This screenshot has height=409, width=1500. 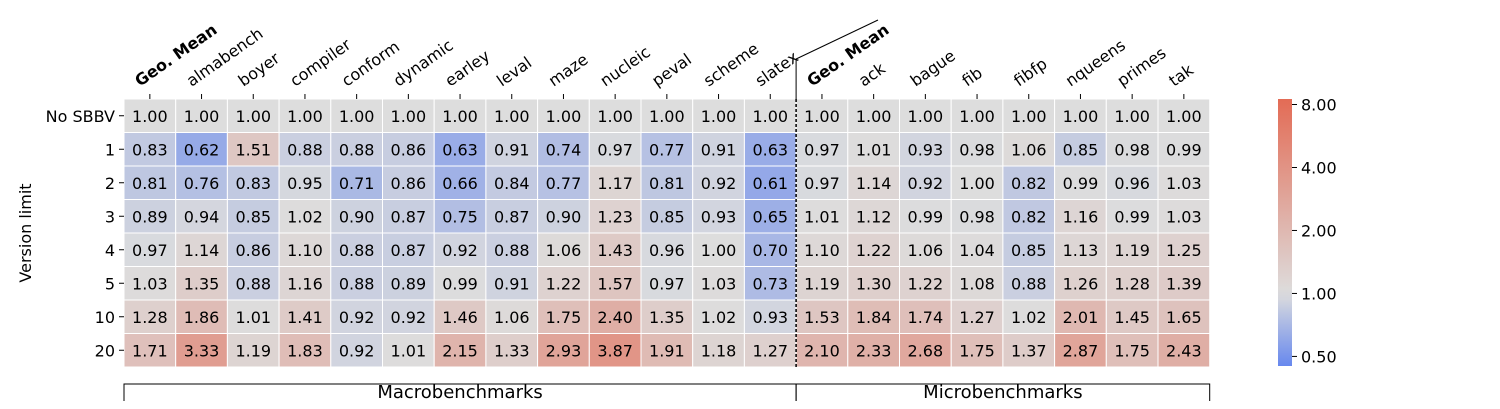 What do you see at coordinates (719, 350) in the screenshot?
I see `cell-value-label: 1.18` at bounding box center [719, 350].